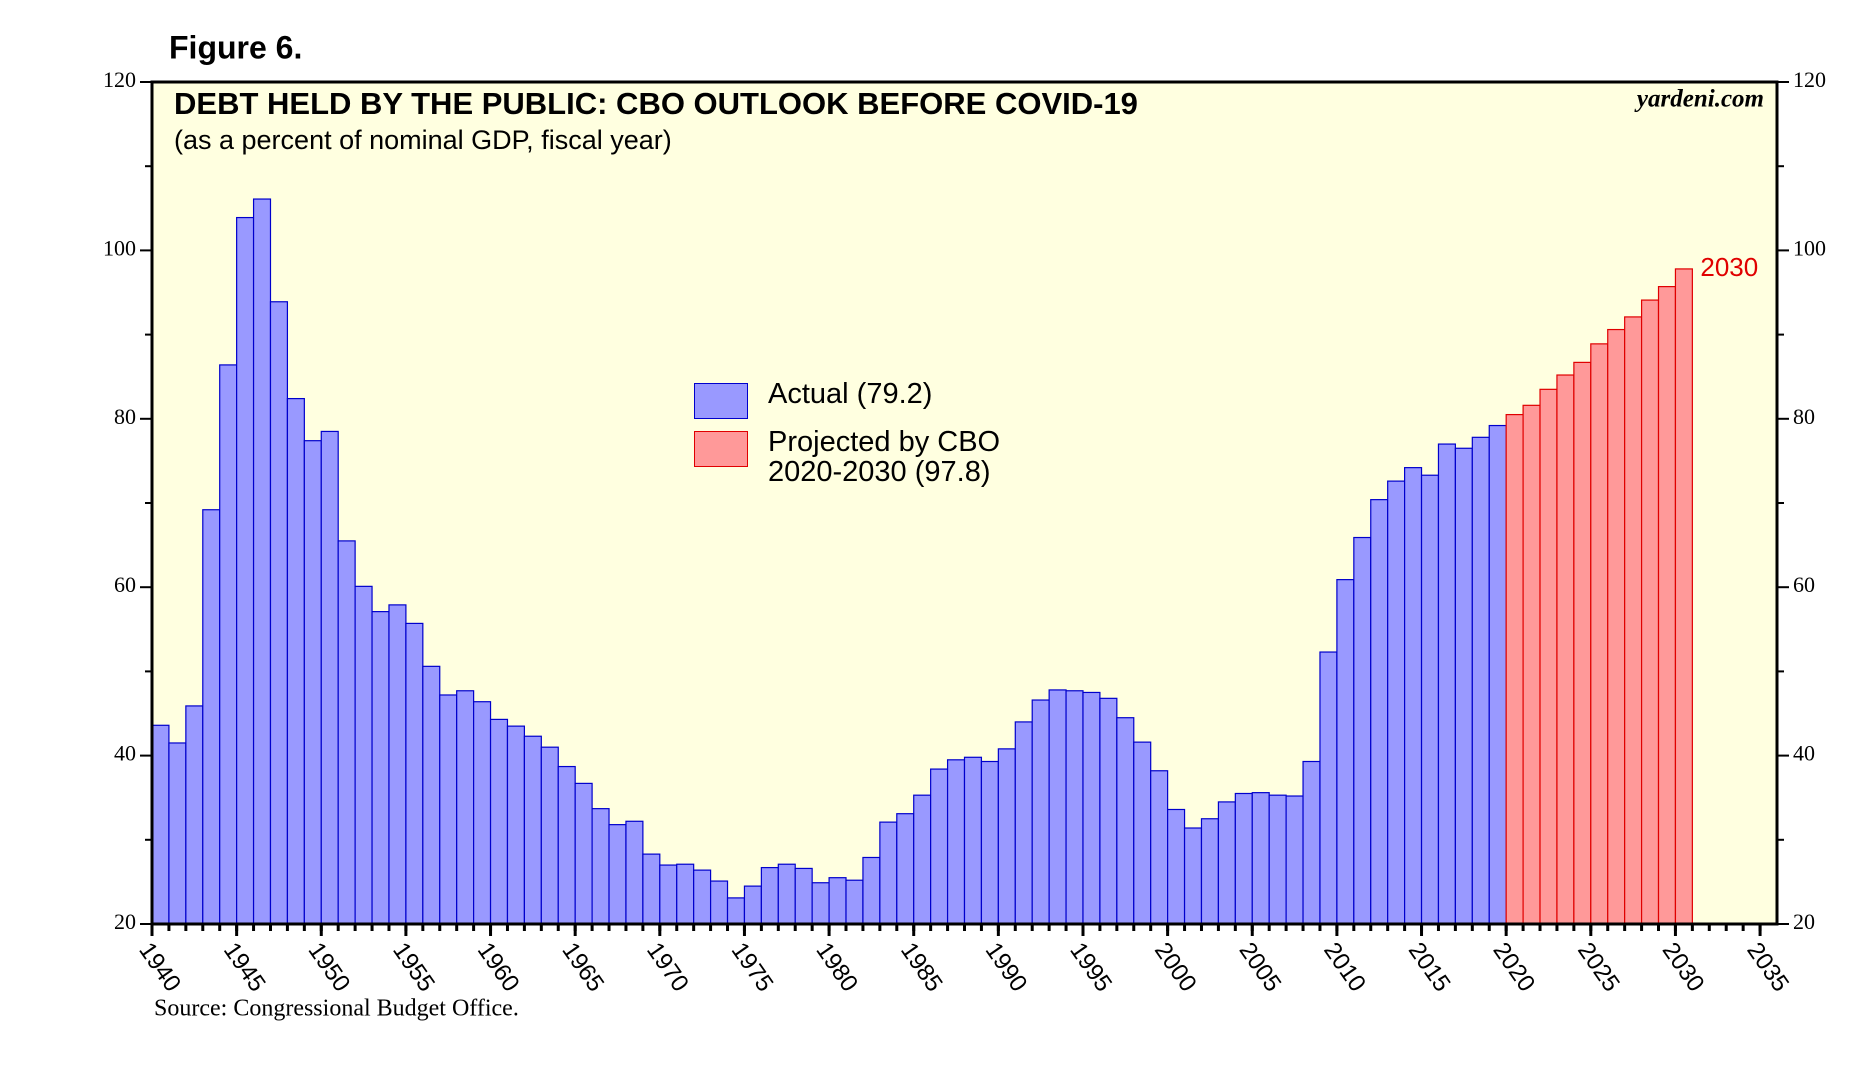 The width and height of the screenshot is (1876, 1065). What do you see at coordinates (1175, 967) in the screenshot?
I see `x-tick-label: 2000` at bounding box center [1175, 967].